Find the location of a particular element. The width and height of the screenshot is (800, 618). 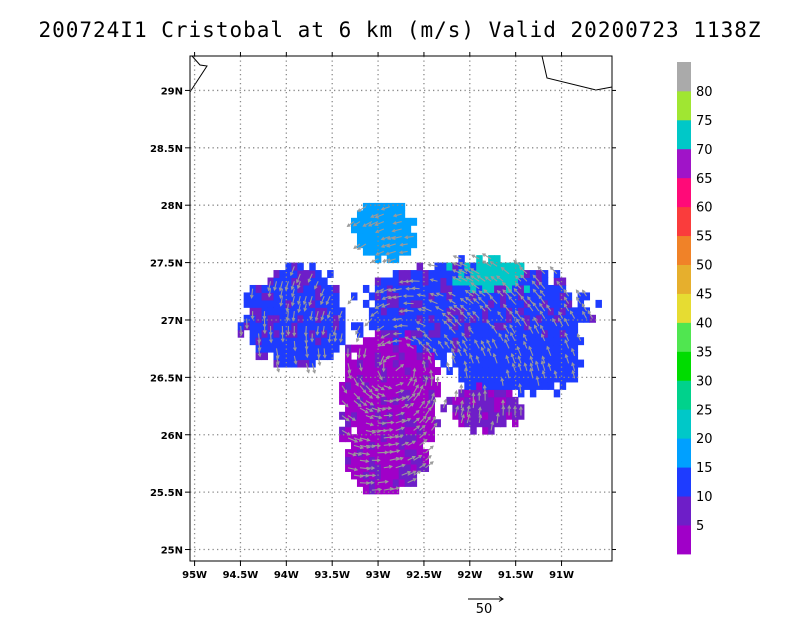

colorbar-label: 70 is located at coordinates (704, 150).